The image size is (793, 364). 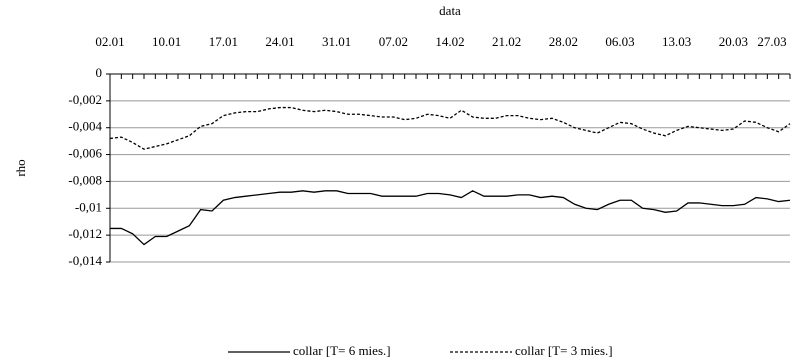 I want to click on y-tick-label: -0,002, so click(x=85, y=99).